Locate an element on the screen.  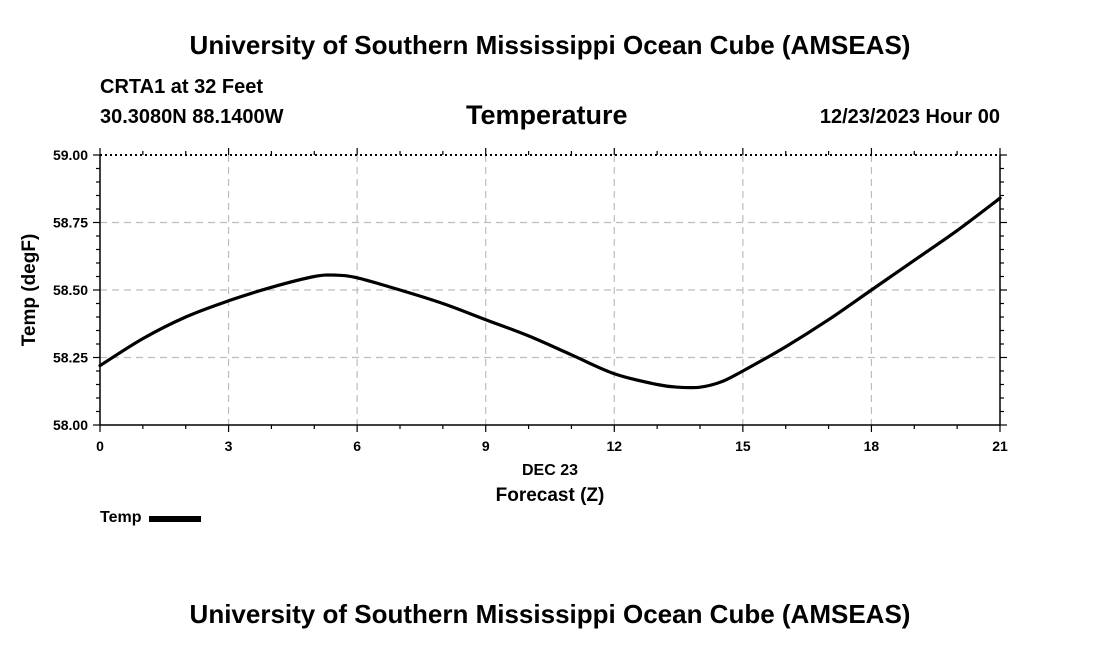
x-tick-label: 18 is located at coordinates (872, 446).